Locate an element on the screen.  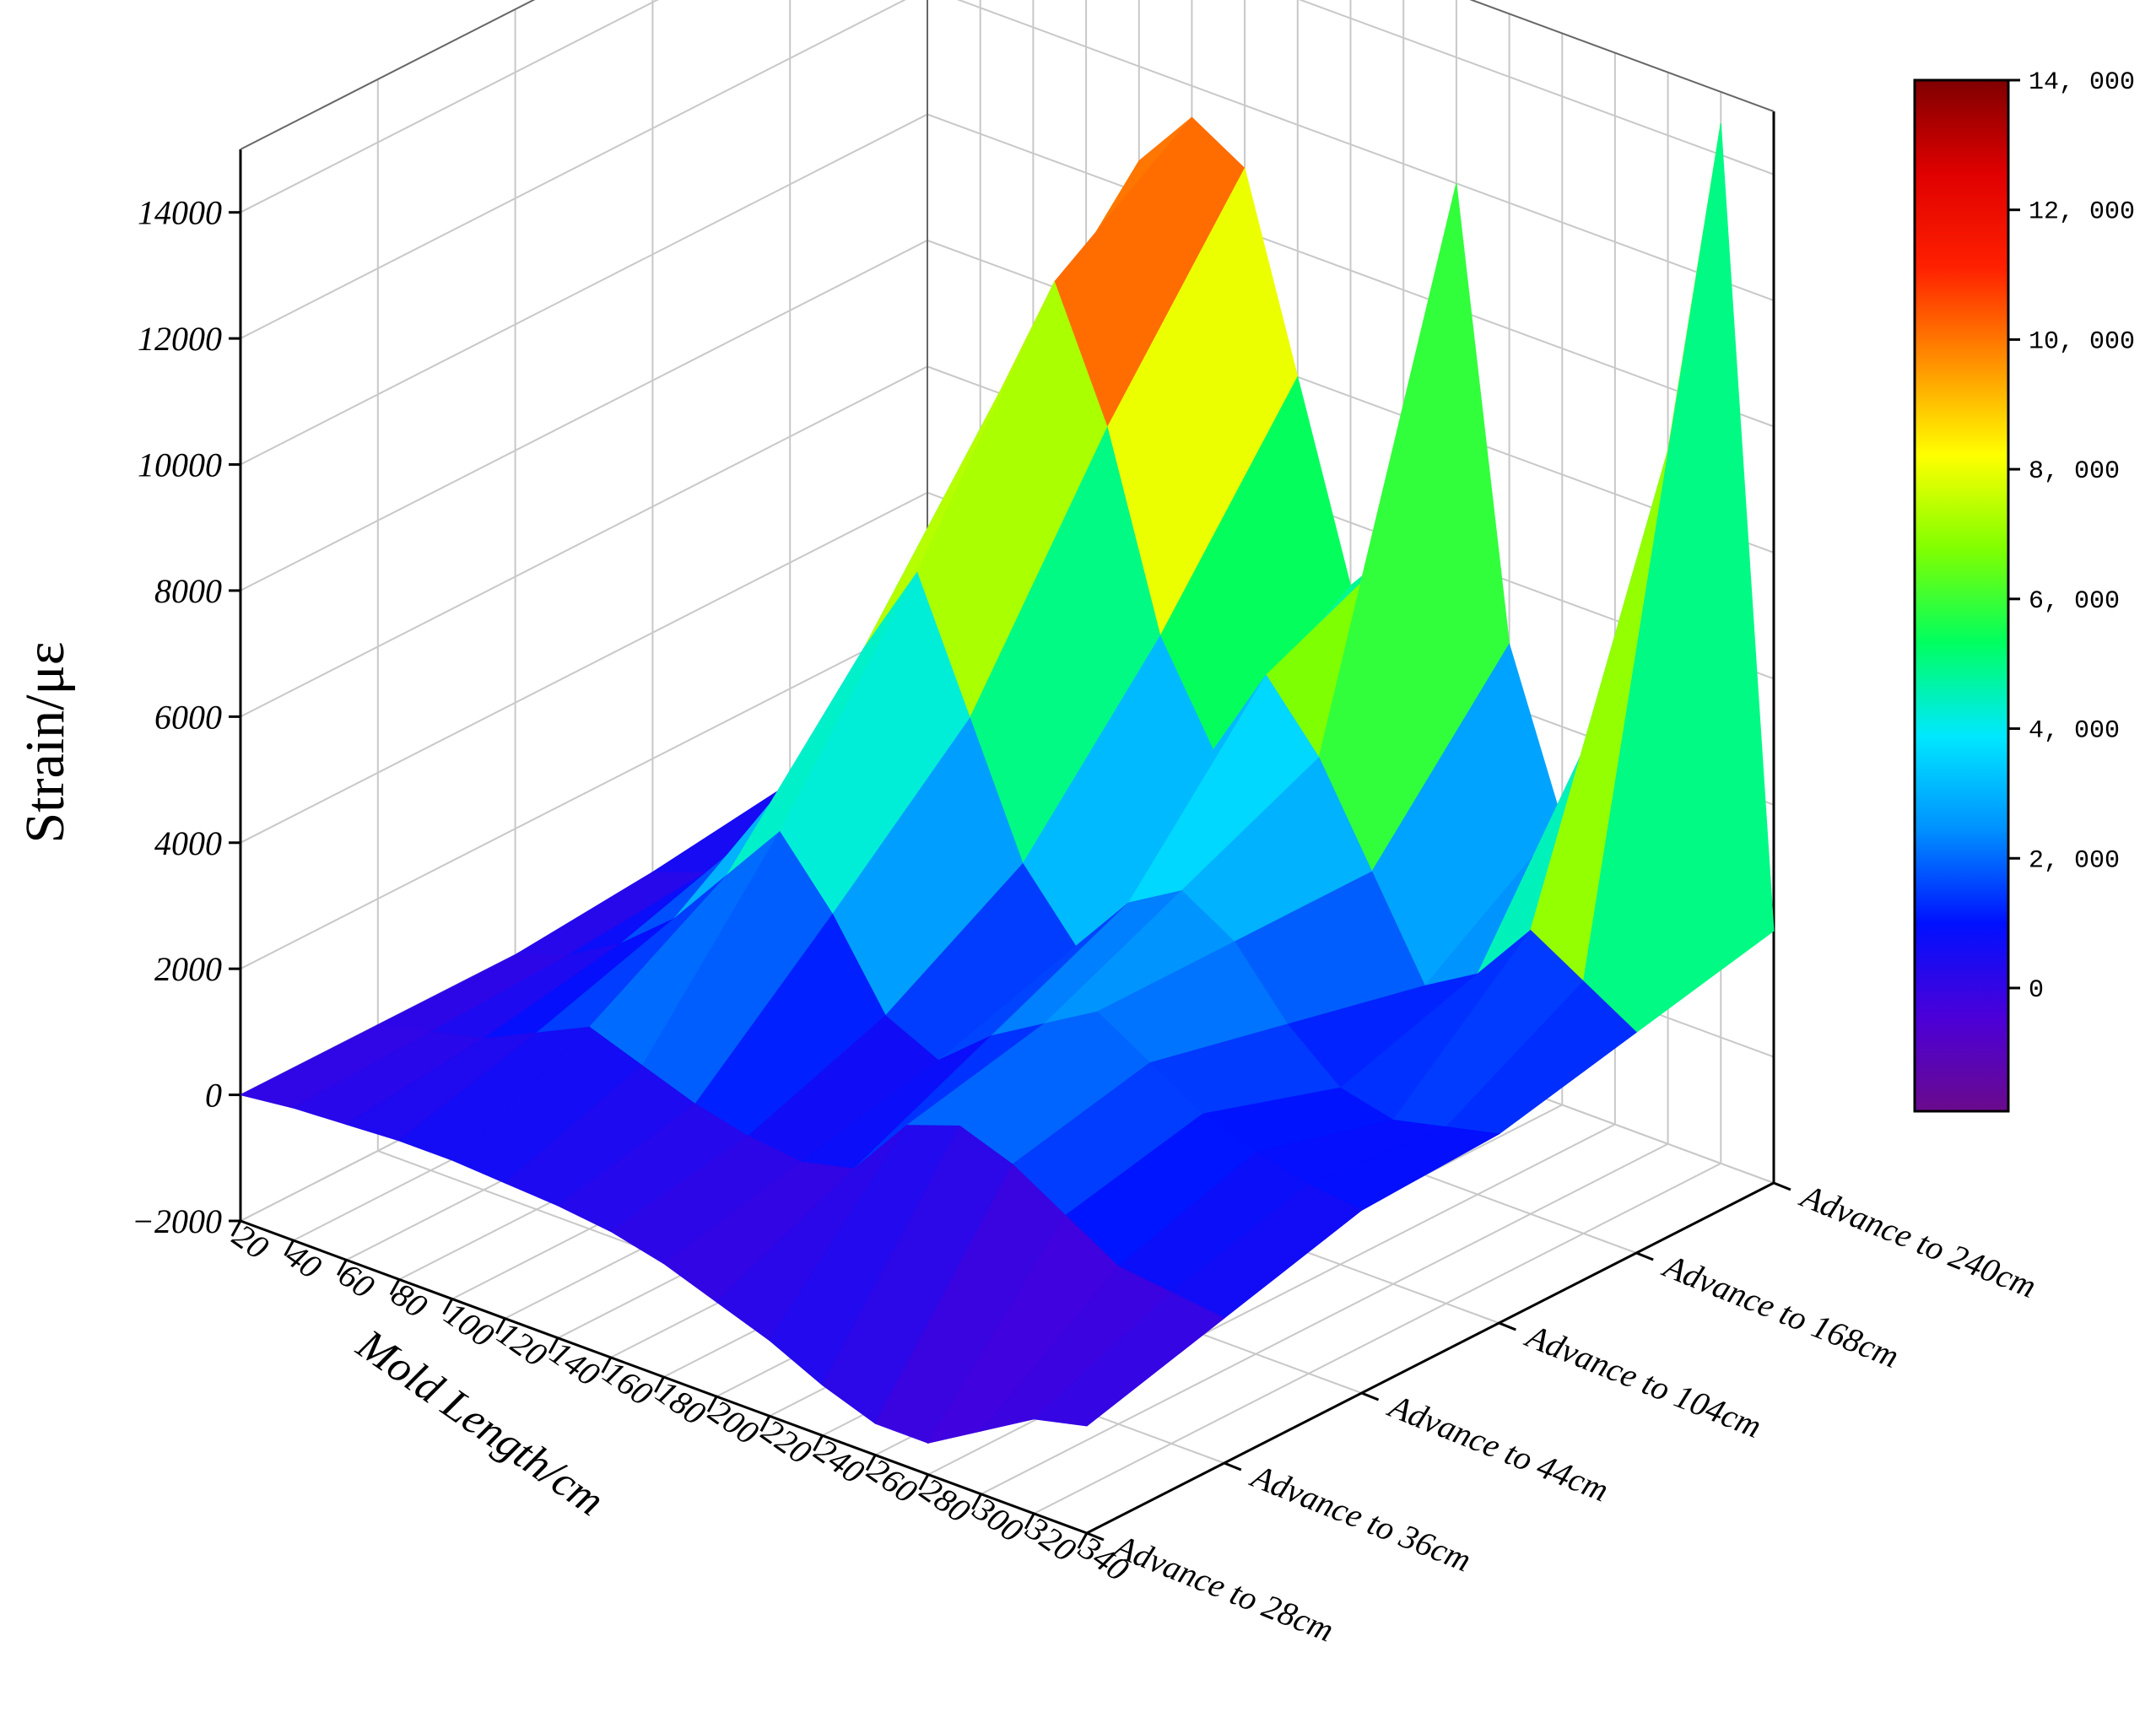
x-tick-label: 40 is located at coordinates (304, 1261).